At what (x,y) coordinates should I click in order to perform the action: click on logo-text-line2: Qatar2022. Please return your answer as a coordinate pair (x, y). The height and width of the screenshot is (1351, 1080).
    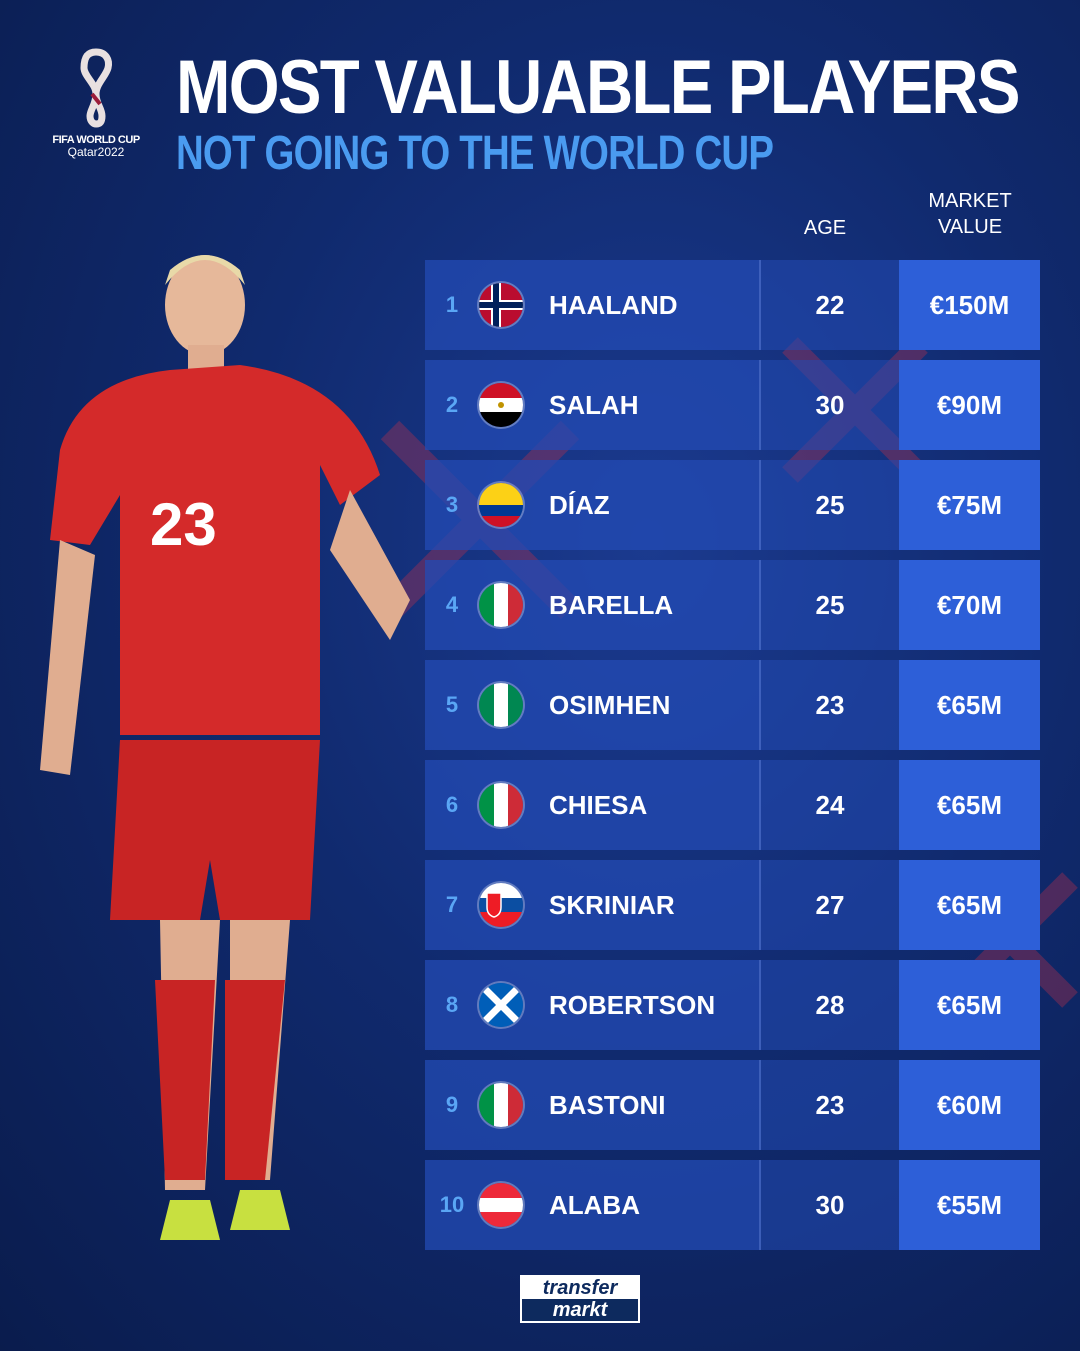
    Looking at the image, I should click on (96, 152).